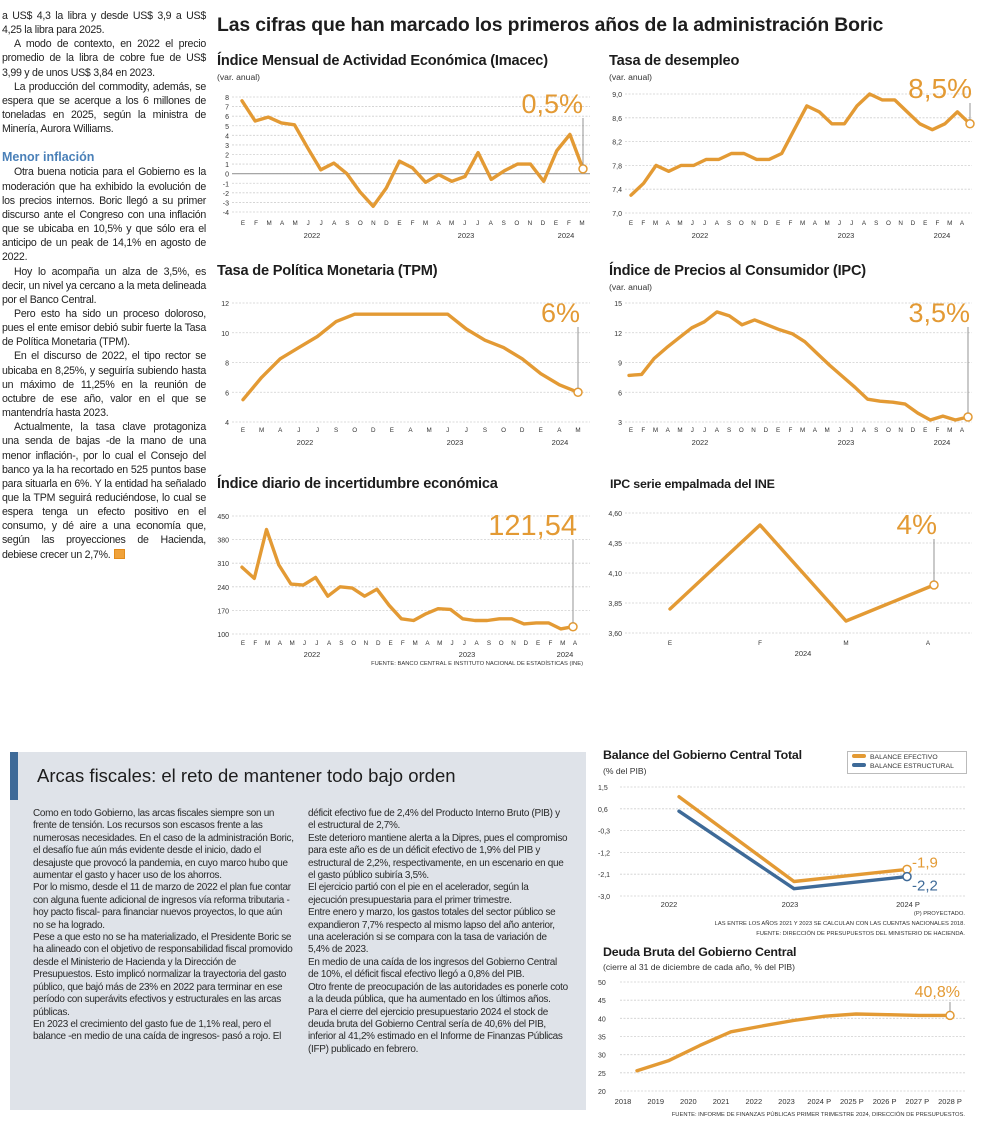 The height and width of the screenshot is (1133, 988). I want to click on y-tick-label: 6, so click(620, 393).